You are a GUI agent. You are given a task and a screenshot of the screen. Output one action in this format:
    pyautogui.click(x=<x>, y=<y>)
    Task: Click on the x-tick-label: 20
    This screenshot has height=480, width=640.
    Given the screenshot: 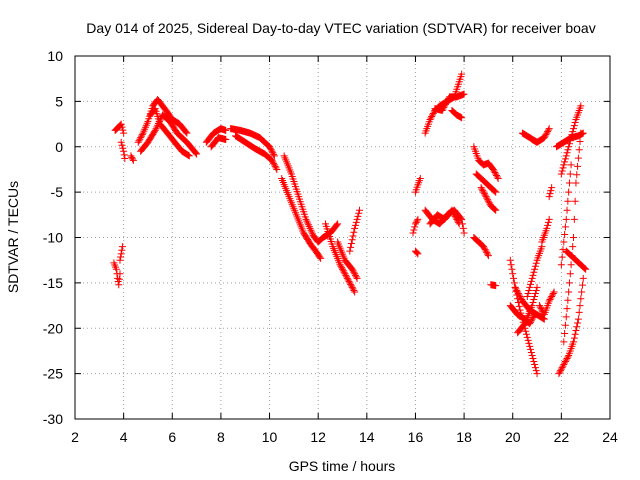 What is the action you would take?
    pyautogui.click(x=513, y=437)
    